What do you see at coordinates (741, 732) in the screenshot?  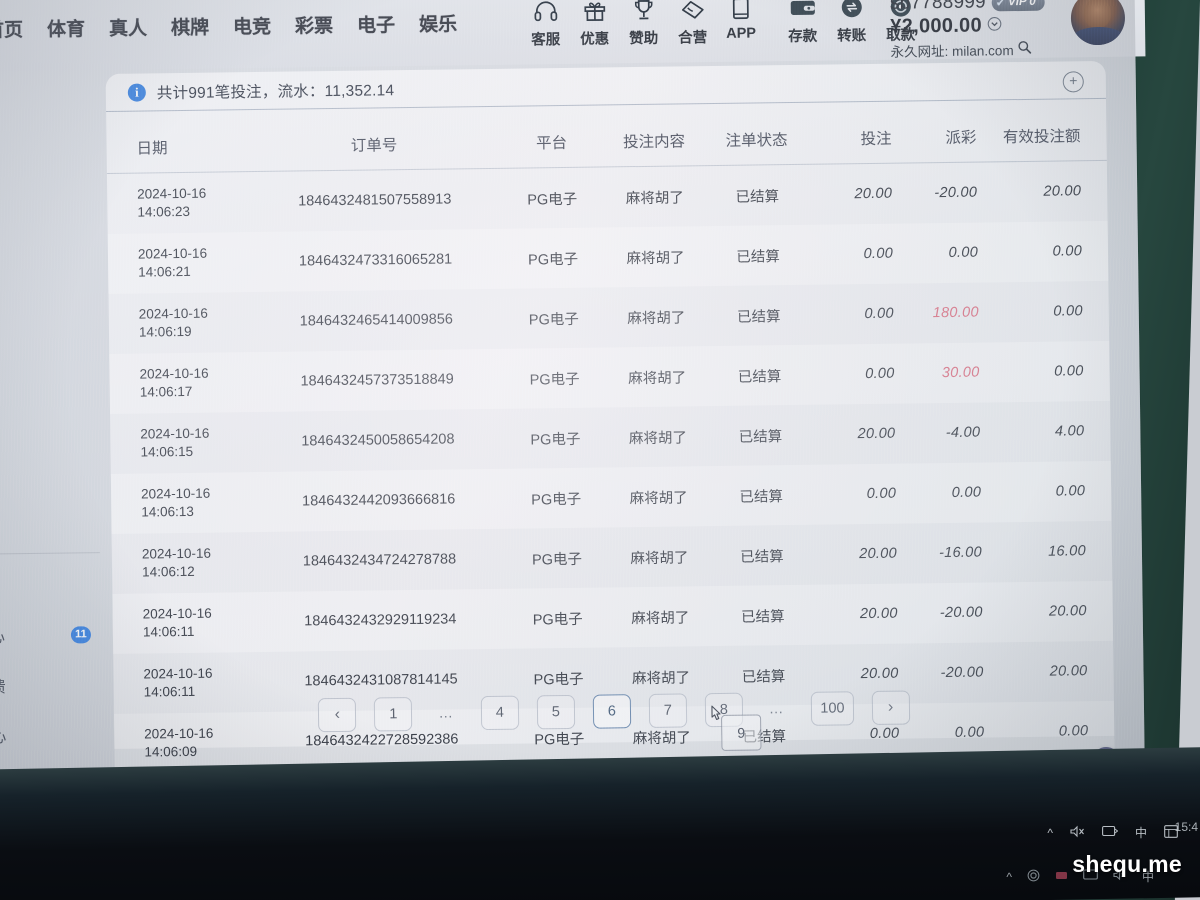 I see `pagination-drag-ghost: 9` at bounding box center [741, 732].